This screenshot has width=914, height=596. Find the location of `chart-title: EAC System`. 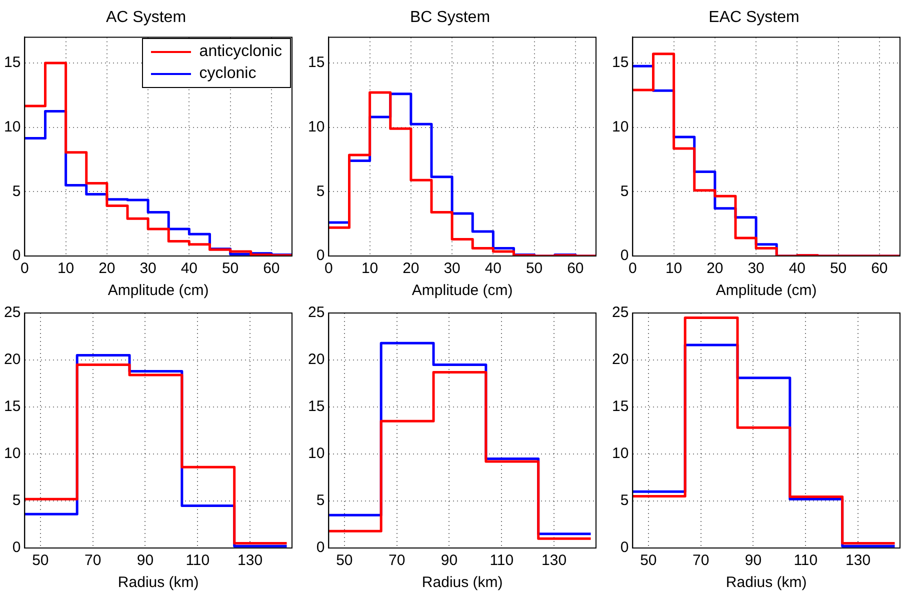

chart-title: EAC System is located at coordinates (754, 17).